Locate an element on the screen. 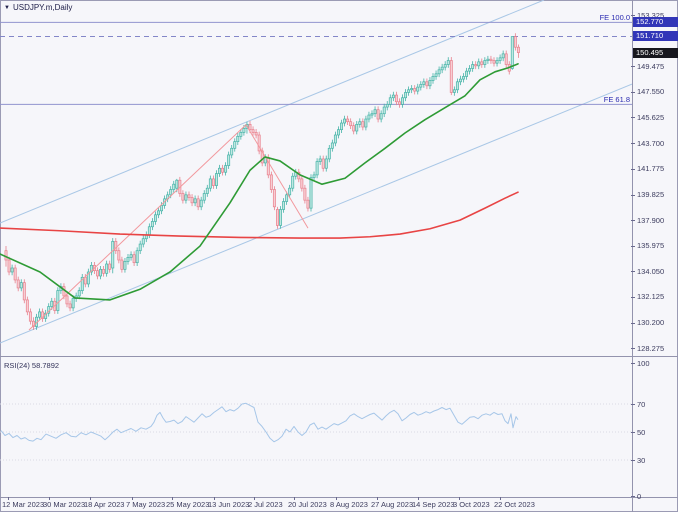 The height and width of the screenshot is (512, 678). time-axis-label: 8 Aug 2023 is located at coordinates (349, 504).